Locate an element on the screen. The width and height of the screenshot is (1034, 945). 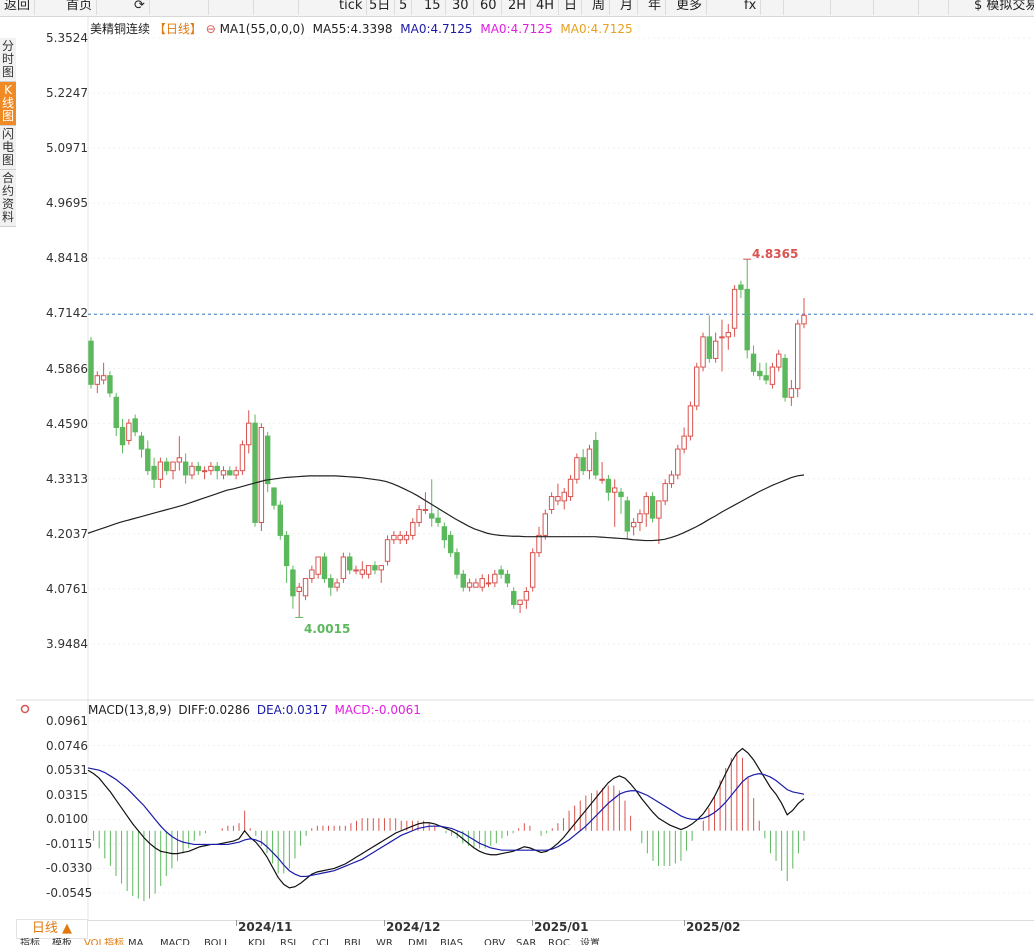
indicator-tab: WR is located at coordinates (384, 941).